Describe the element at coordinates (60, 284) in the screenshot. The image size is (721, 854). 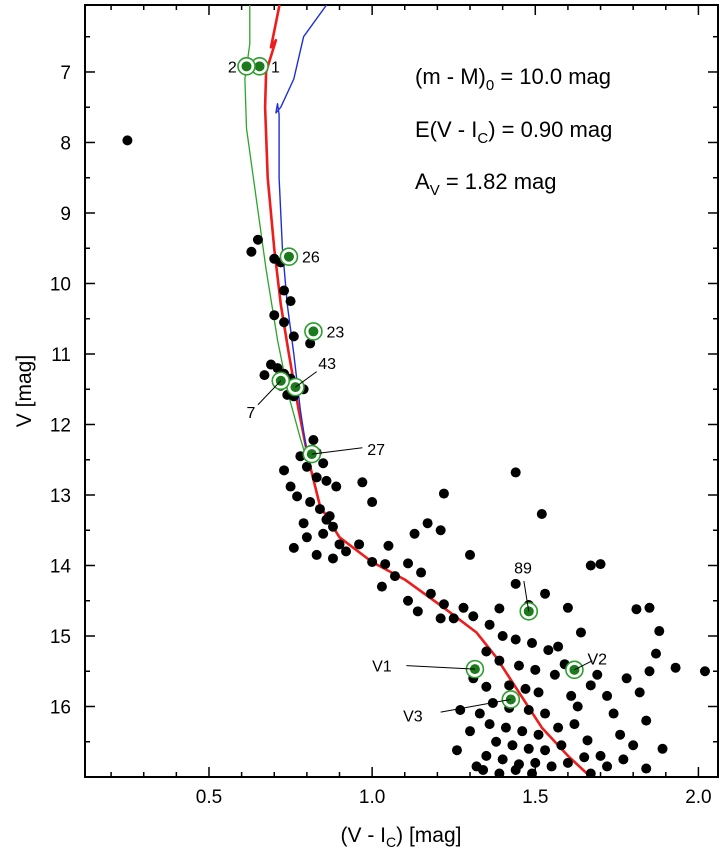
I see `y-tick-label: 10` at that location.